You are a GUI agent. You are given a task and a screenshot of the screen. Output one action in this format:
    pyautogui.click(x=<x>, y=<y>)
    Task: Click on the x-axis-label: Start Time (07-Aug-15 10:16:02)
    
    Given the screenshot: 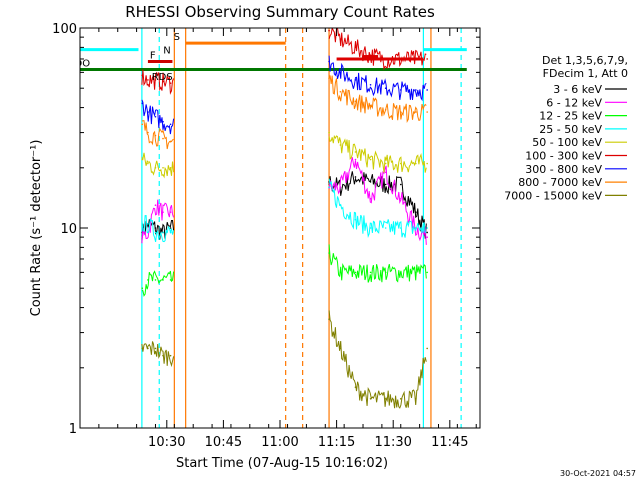 What is the action you would take?
    pyautogui.click(x=282, y=463)
    